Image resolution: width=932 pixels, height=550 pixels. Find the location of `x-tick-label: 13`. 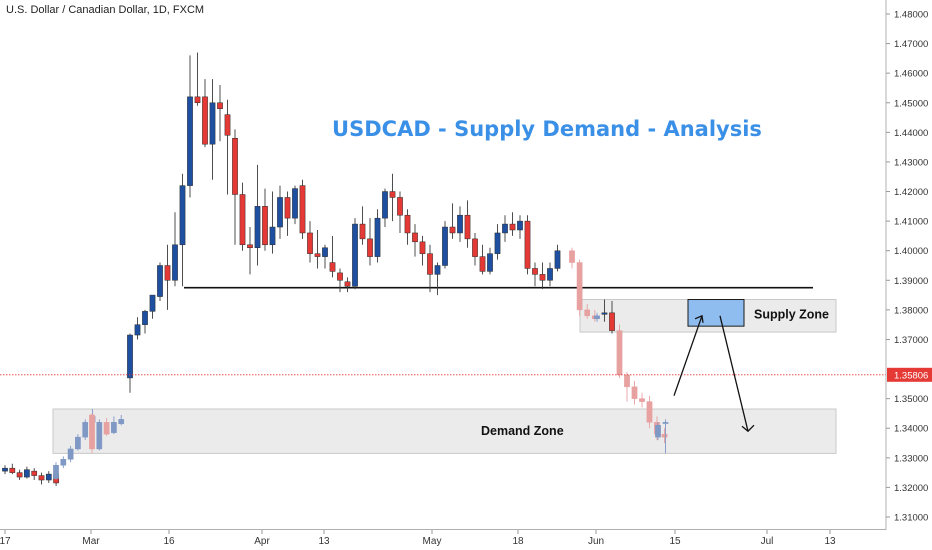

x-tick-label: 13 is located at coordinates (324, 541).